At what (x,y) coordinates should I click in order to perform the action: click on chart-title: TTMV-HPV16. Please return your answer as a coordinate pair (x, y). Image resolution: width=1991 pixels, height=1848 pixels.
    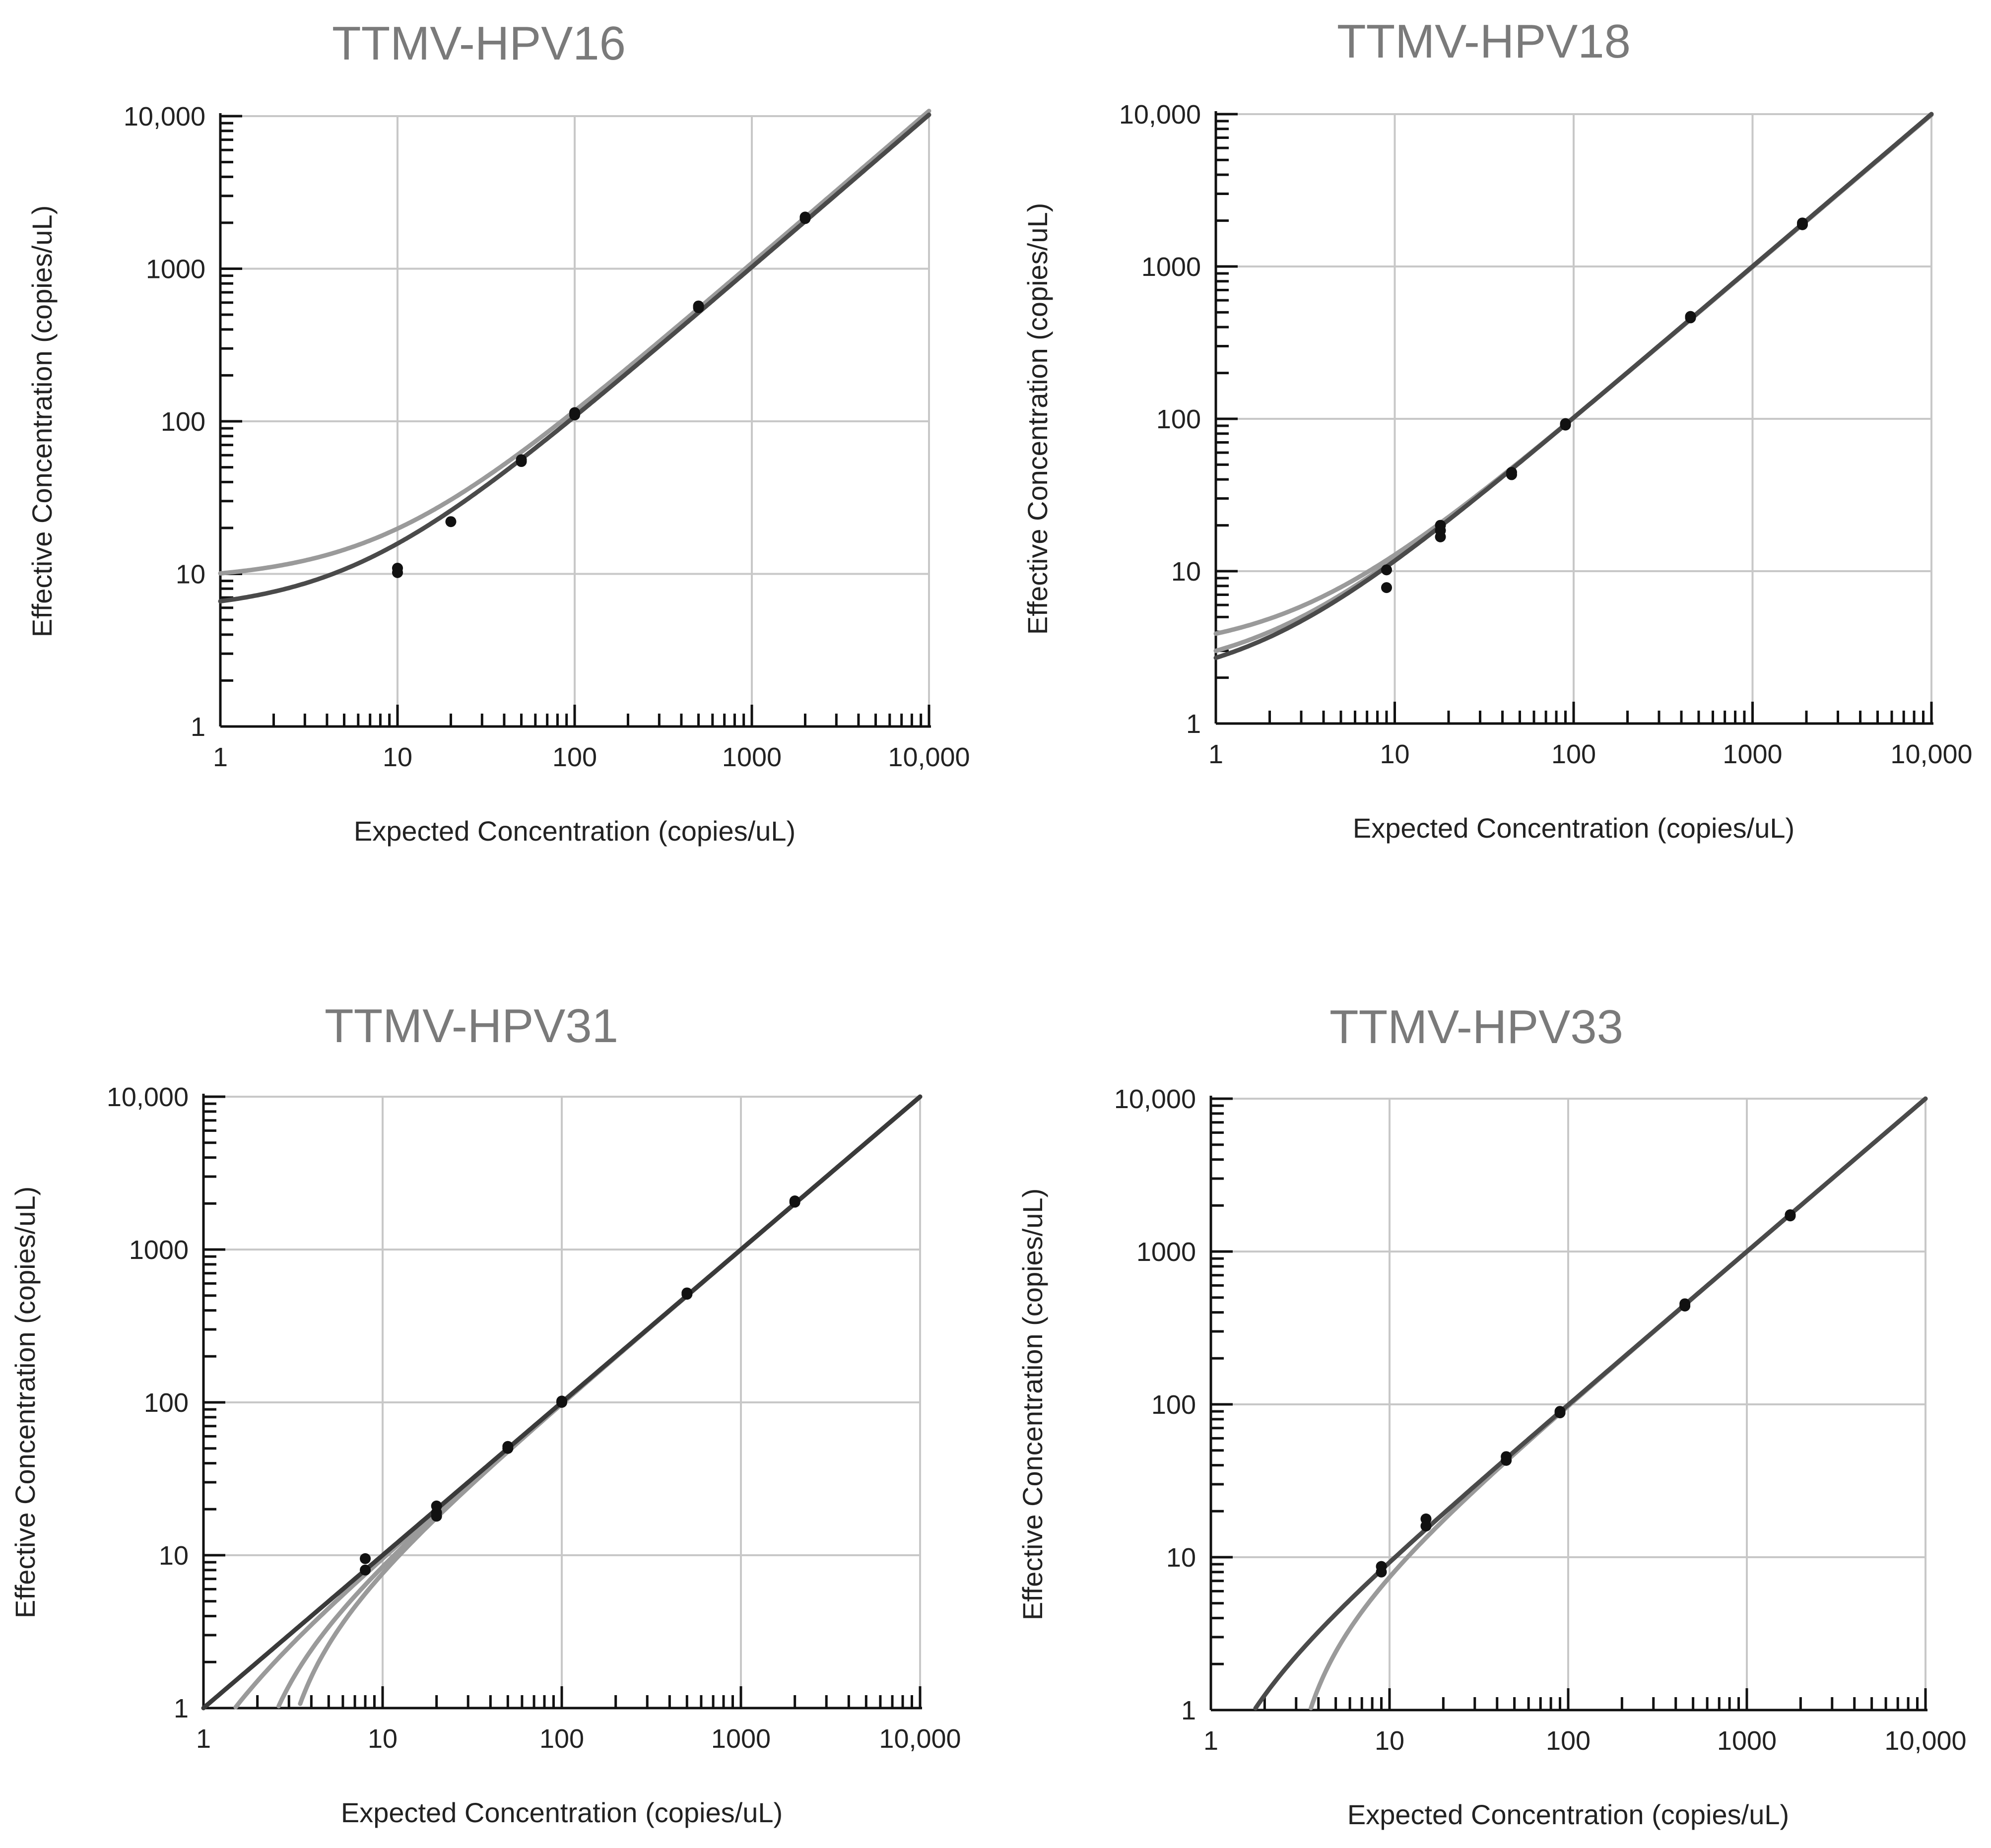
    Looking at the image, I should click on (479, 43).